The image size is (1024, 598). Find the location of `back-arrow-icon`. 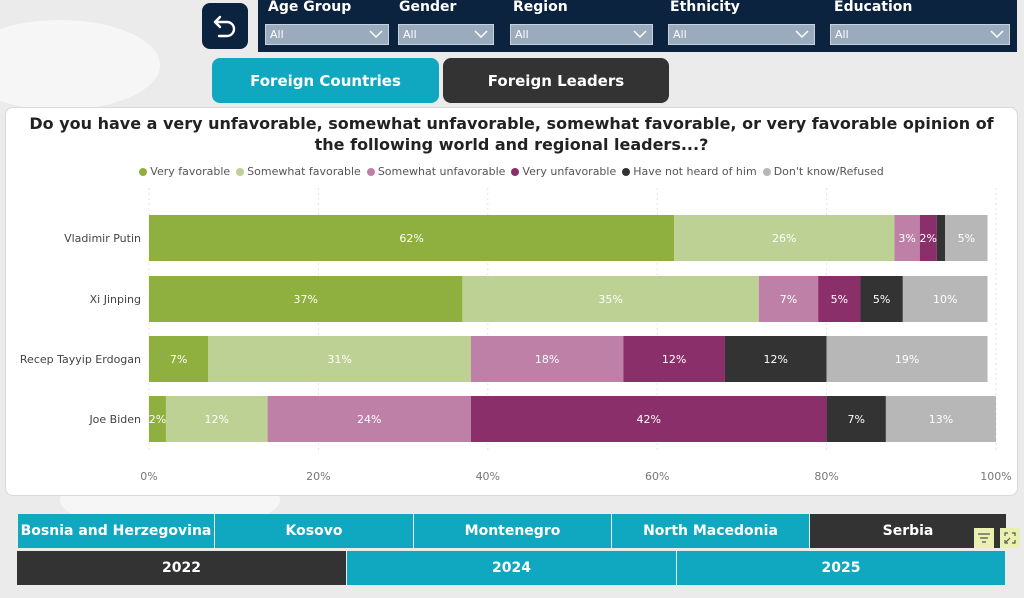

back-arrow-icon is located at coordinates (224, 26).